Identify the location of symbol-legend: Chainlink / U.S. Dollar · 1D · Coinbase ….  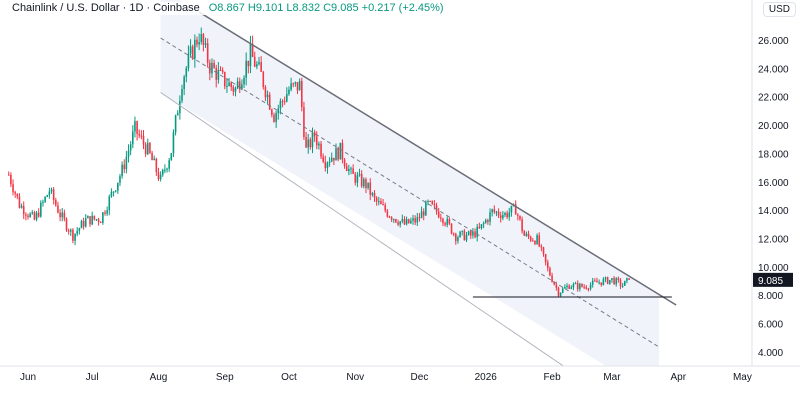
(228, 8).